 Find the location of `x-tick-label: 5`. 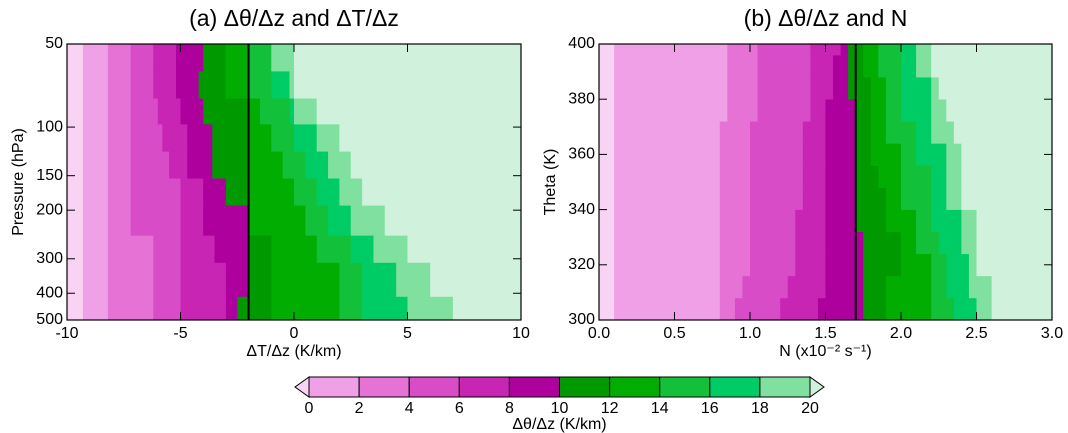

x-tick-label: 5 is located at coordinates (407, 333).